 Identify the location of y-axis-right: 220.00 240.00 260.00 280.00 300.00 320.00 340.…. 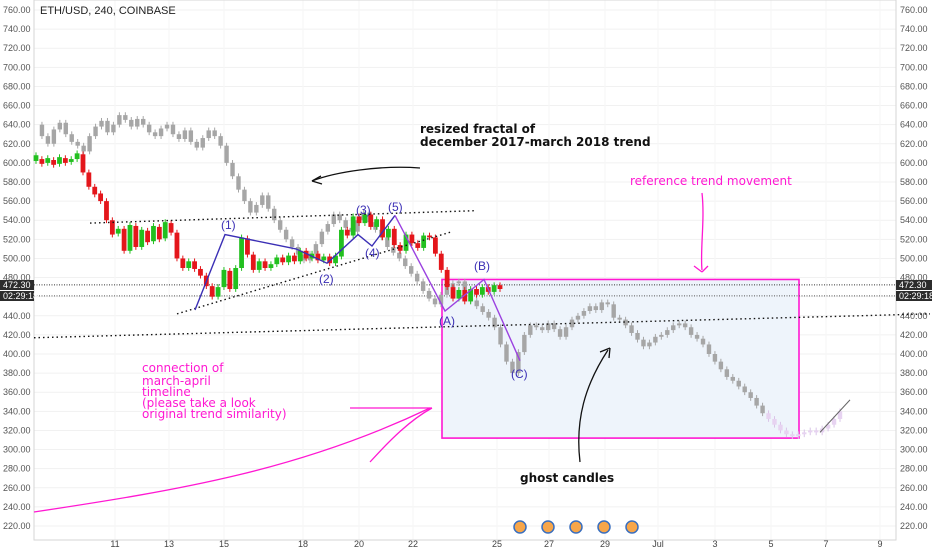
(914, 268).